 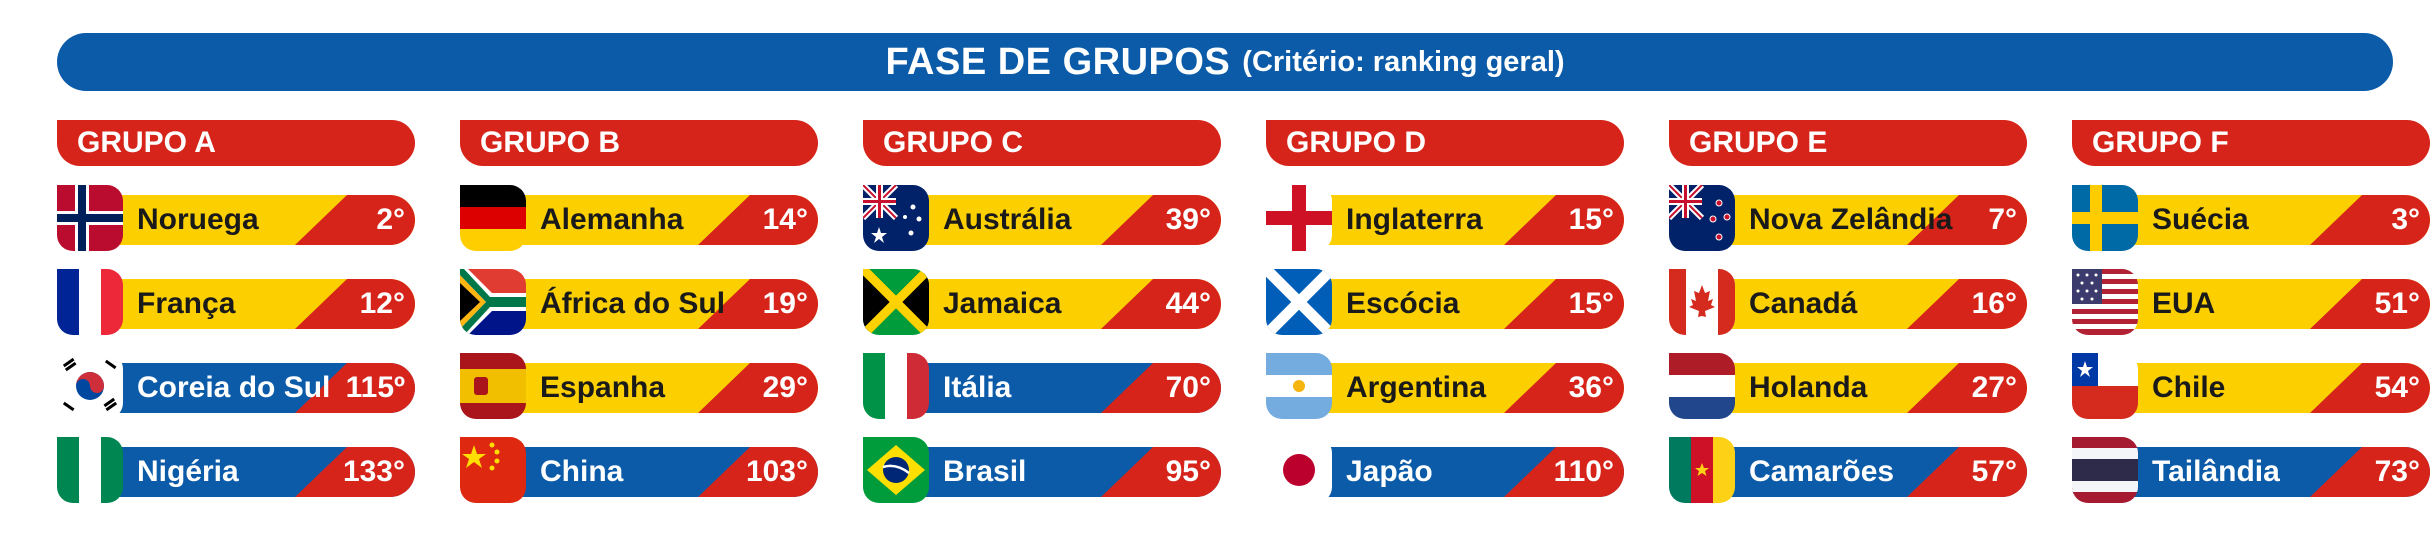 I want to click on group-header: GRUPO F, so click(x=2251, y=143).